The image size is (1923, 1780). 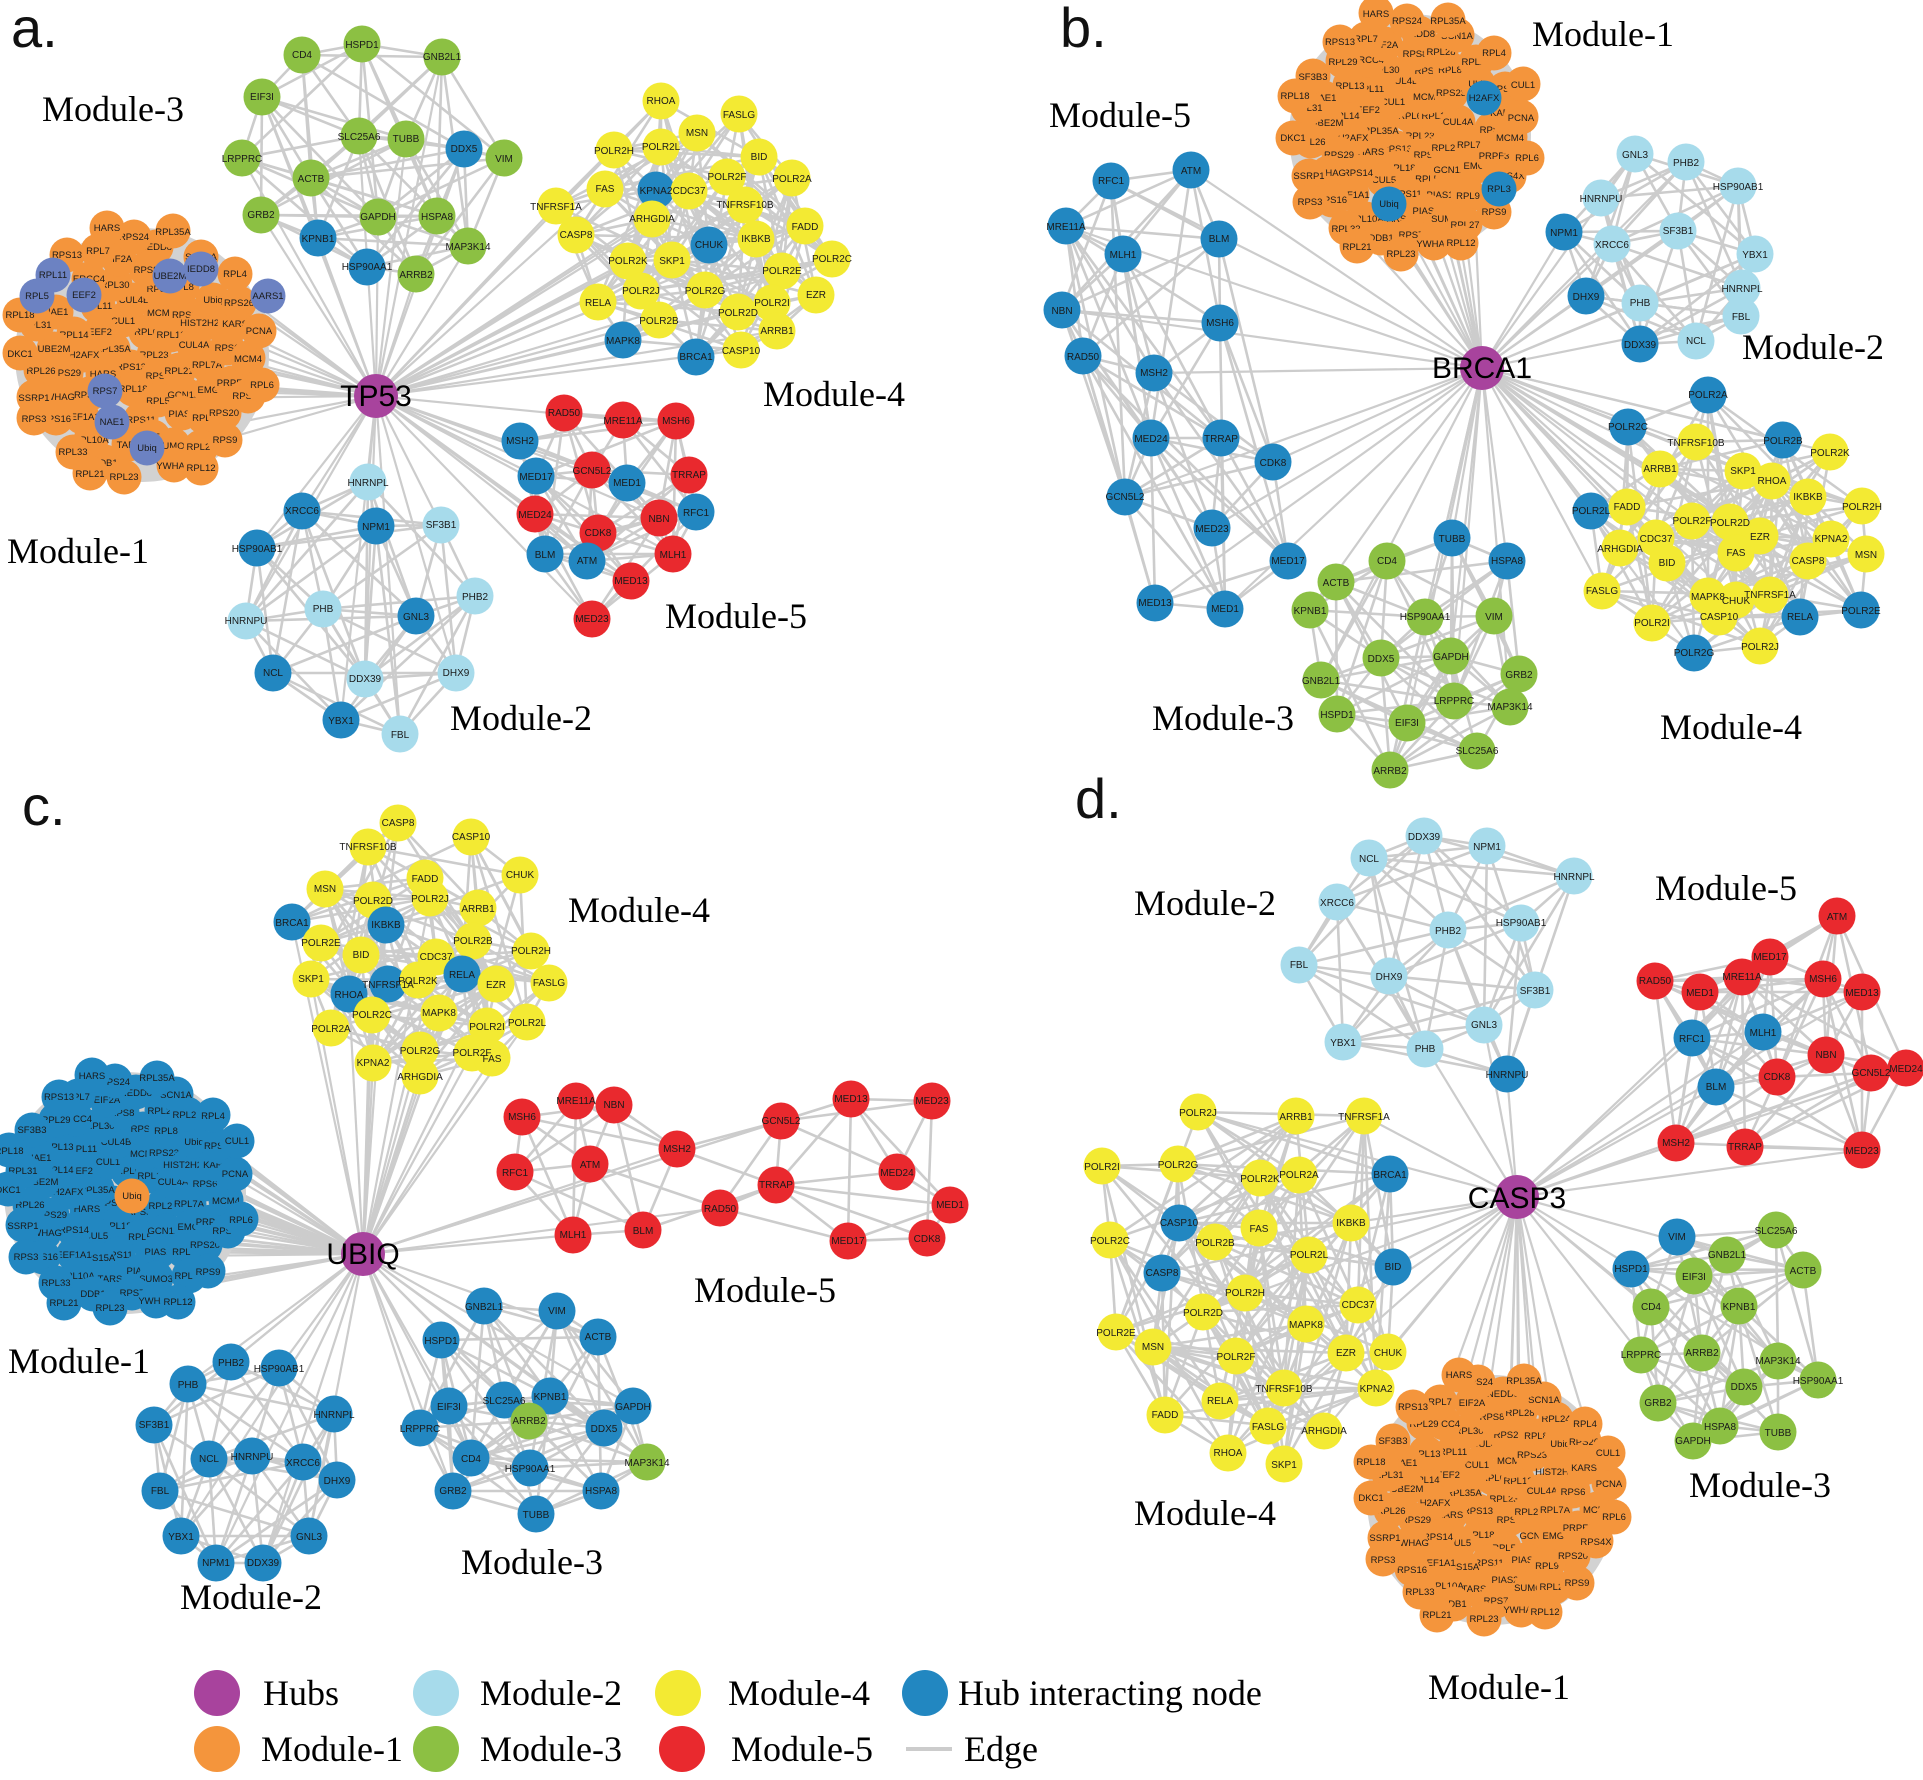 I want to click on svg-text: KARS, so click(x=1584, y=1468).